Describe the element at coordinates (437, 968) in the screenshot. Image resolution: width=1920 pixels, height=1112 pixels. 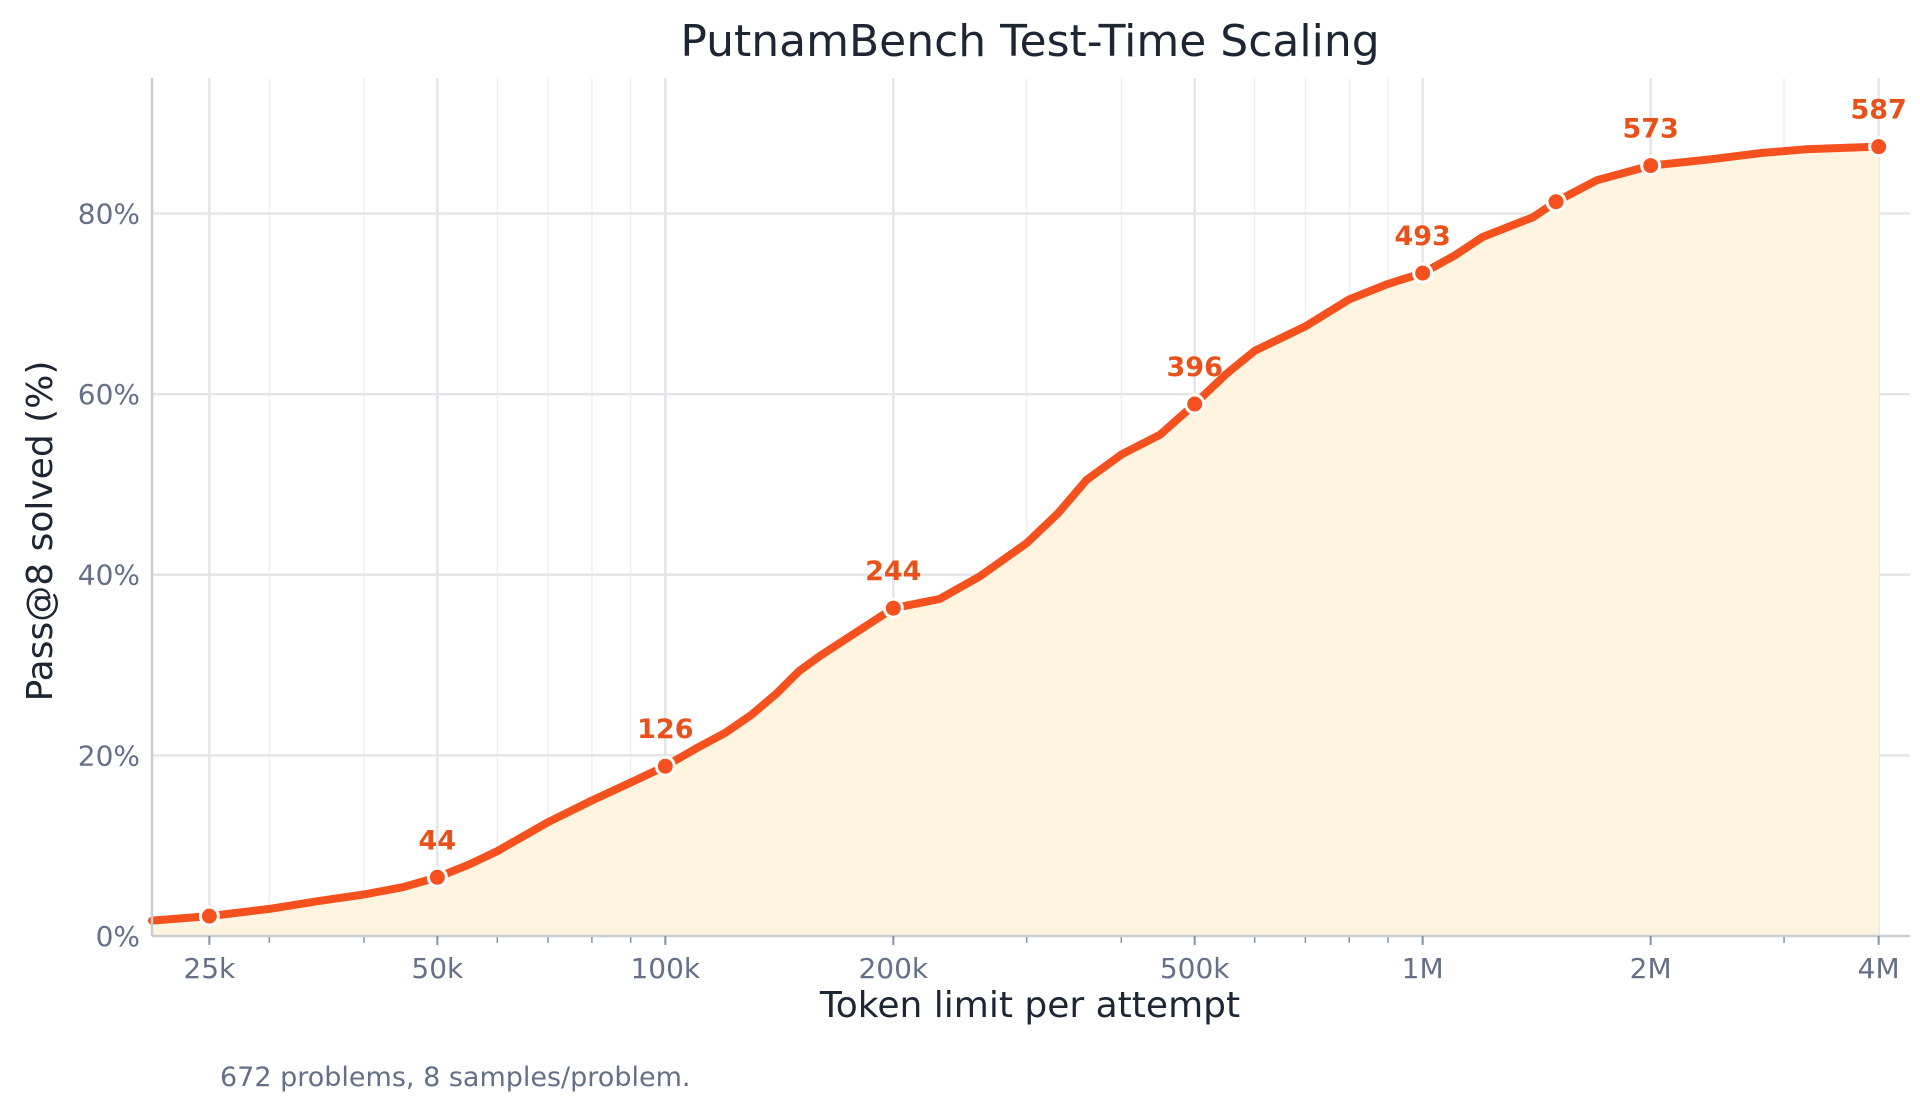
I see `x-tick-label: 50k` at that location.